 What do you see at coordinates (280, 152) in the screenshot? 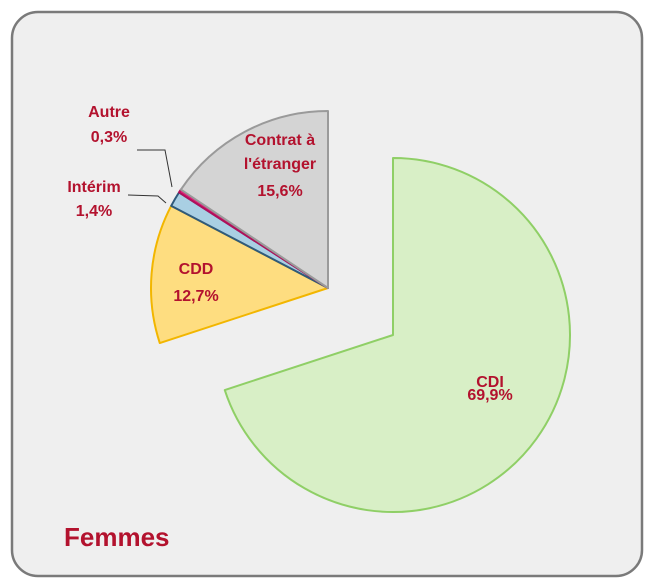
I see `slice-label: Contrat à l'étranger` at bounding box center [280, 152].